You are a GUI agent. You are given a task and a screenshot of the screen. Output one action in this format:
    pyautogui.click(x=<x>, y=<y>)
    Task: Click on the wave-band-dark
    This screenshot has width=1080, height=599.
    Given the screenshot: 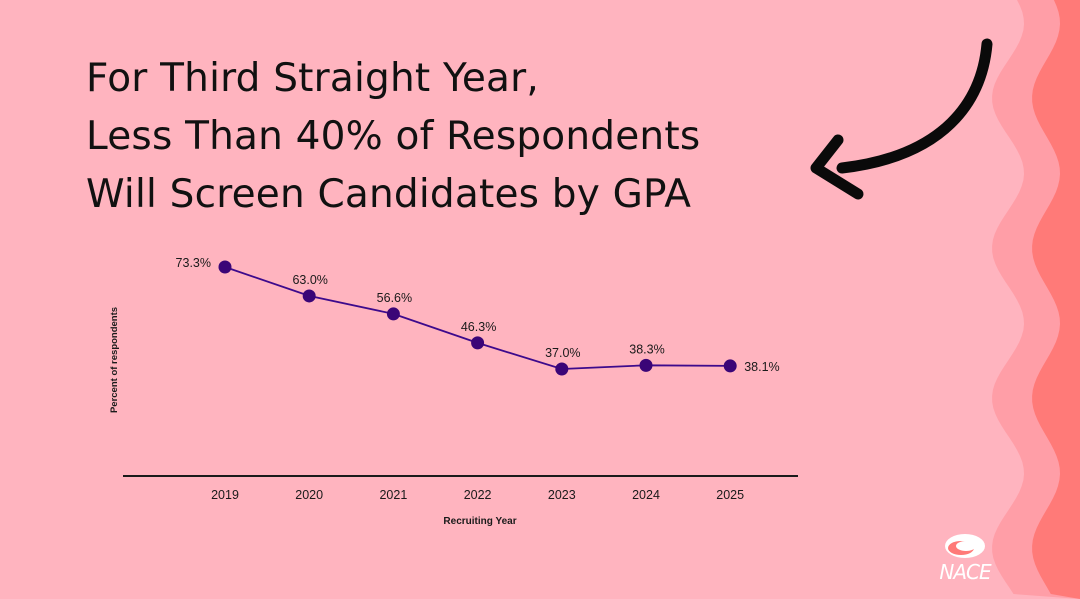 What is the action you would take?
    pyautogui.click(x=1056, y=299)
    